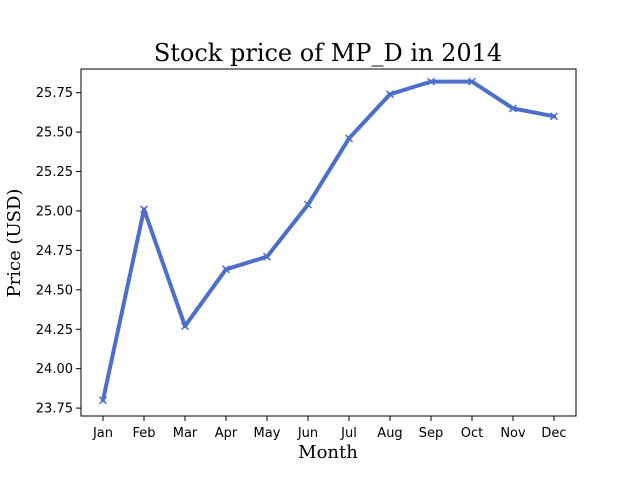 The image size is (640, 480). What do you see at coordinates (267, 433) in the screenshot?
I see `x-tick-label: May` at bounding box center [267, 433].